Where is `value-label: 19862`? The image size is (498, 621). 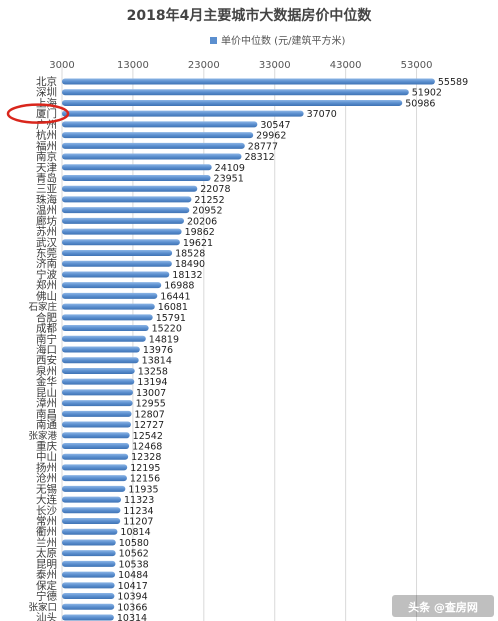
value-label: 19862 is located at coordinates (200, 232).